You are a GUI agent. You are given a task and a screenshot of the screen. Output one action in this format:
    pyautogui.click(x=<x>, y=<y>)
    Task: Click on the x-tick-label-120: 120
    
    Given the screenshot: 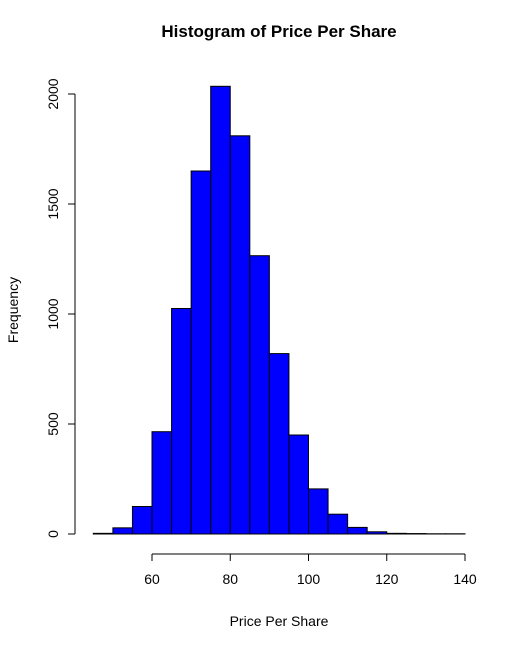 What is the action you would take?
    pyautogui.click(x=387, y=579)
    